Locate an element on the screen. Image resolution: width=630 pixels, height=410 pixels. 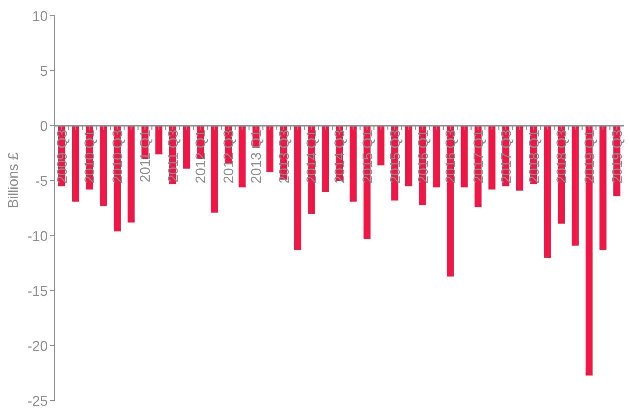
x-tick-label: 2018 Q1 is located at coordinates (534, 157).